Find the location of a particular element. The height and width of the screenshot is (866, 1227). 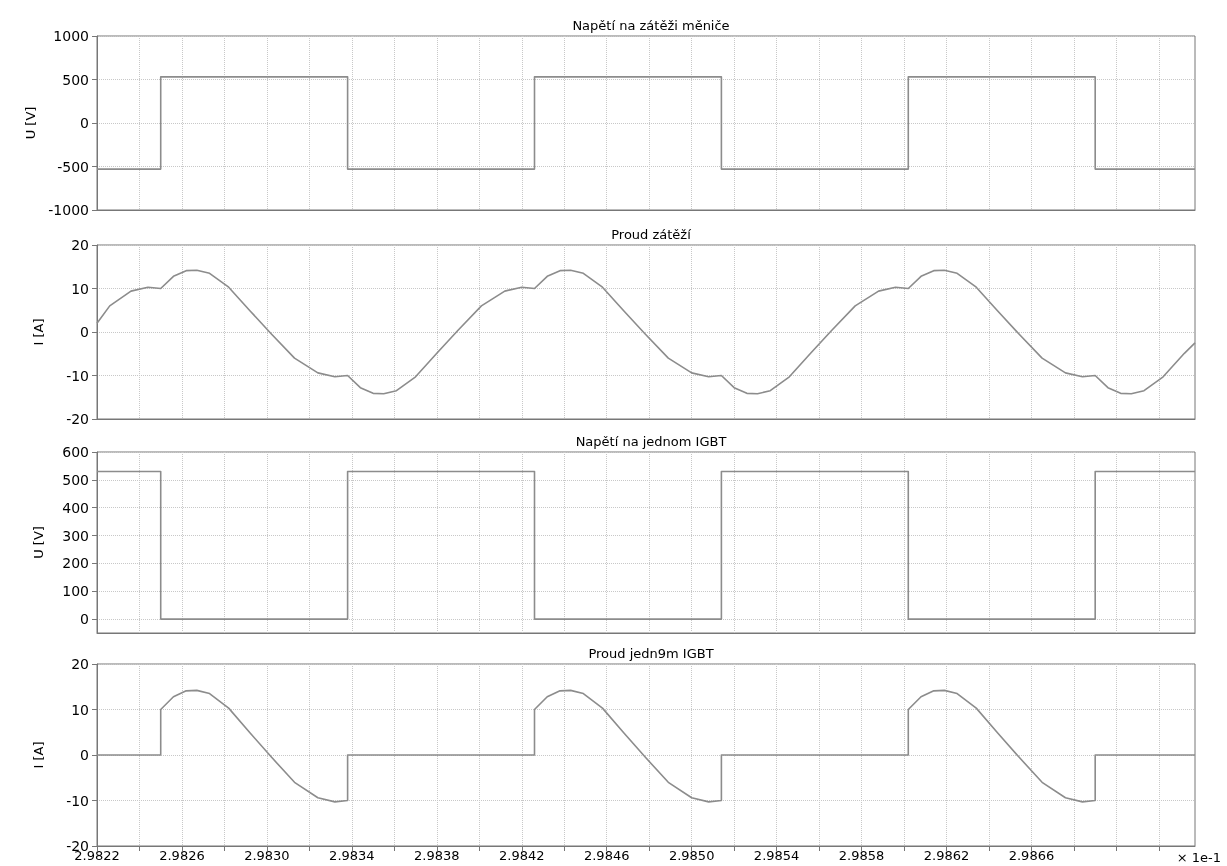

x-tick-label: 2.9850 is located at coordinates (691, 855).